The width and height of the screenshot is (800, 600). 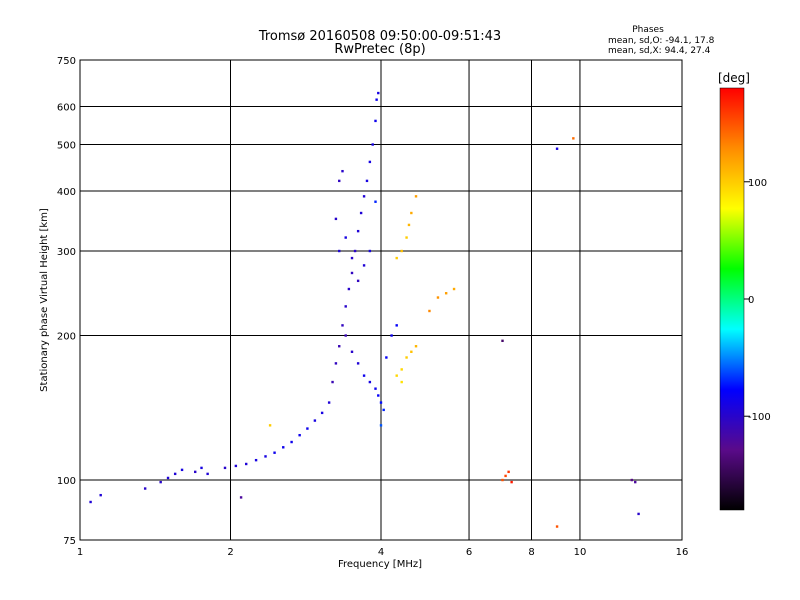 I want to click on x-tick-label: 16, so click(x=682, y=552).